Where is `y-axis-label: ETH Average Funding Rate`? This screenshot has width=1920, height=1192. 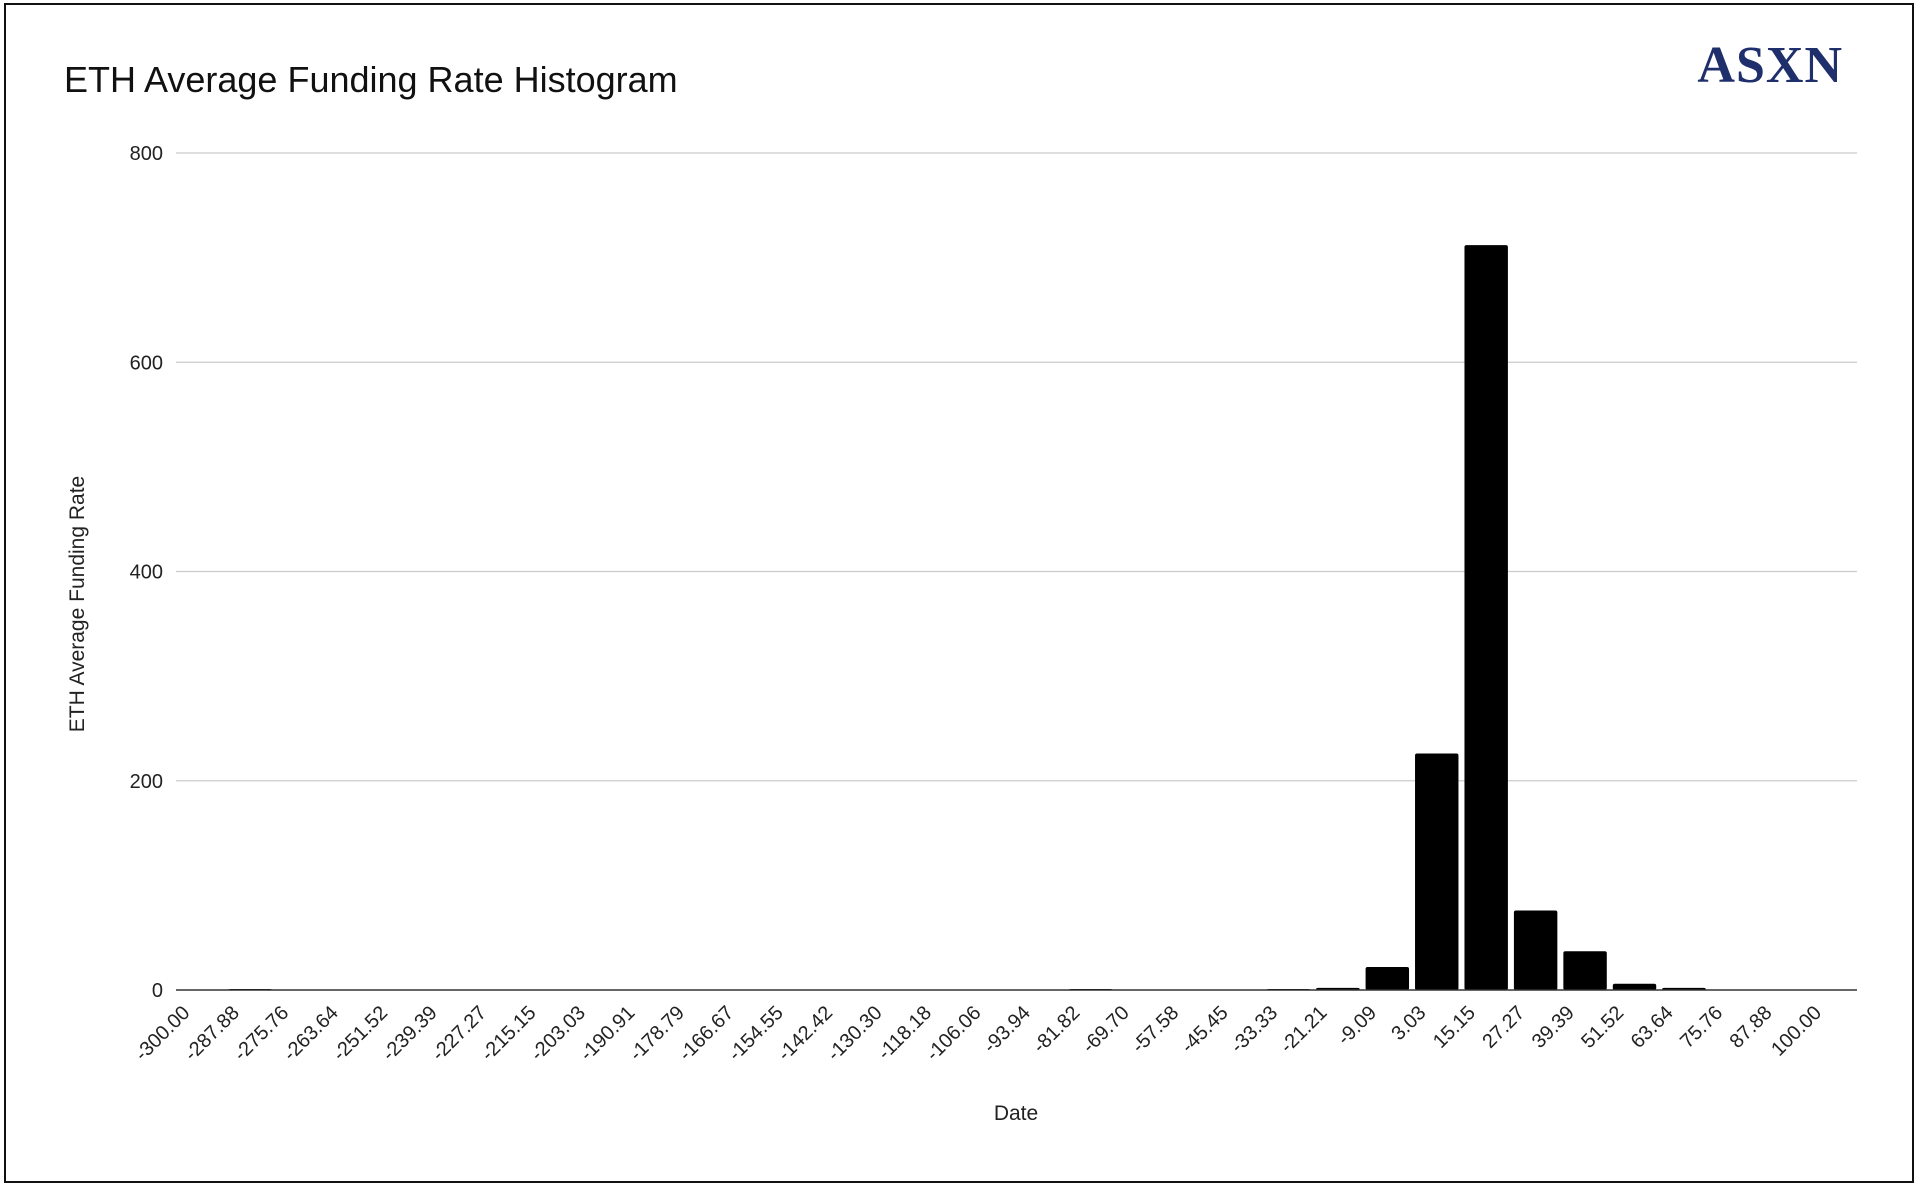
y-axis-label: ETH Average Funding Rate is located at coordinates (77, 604).